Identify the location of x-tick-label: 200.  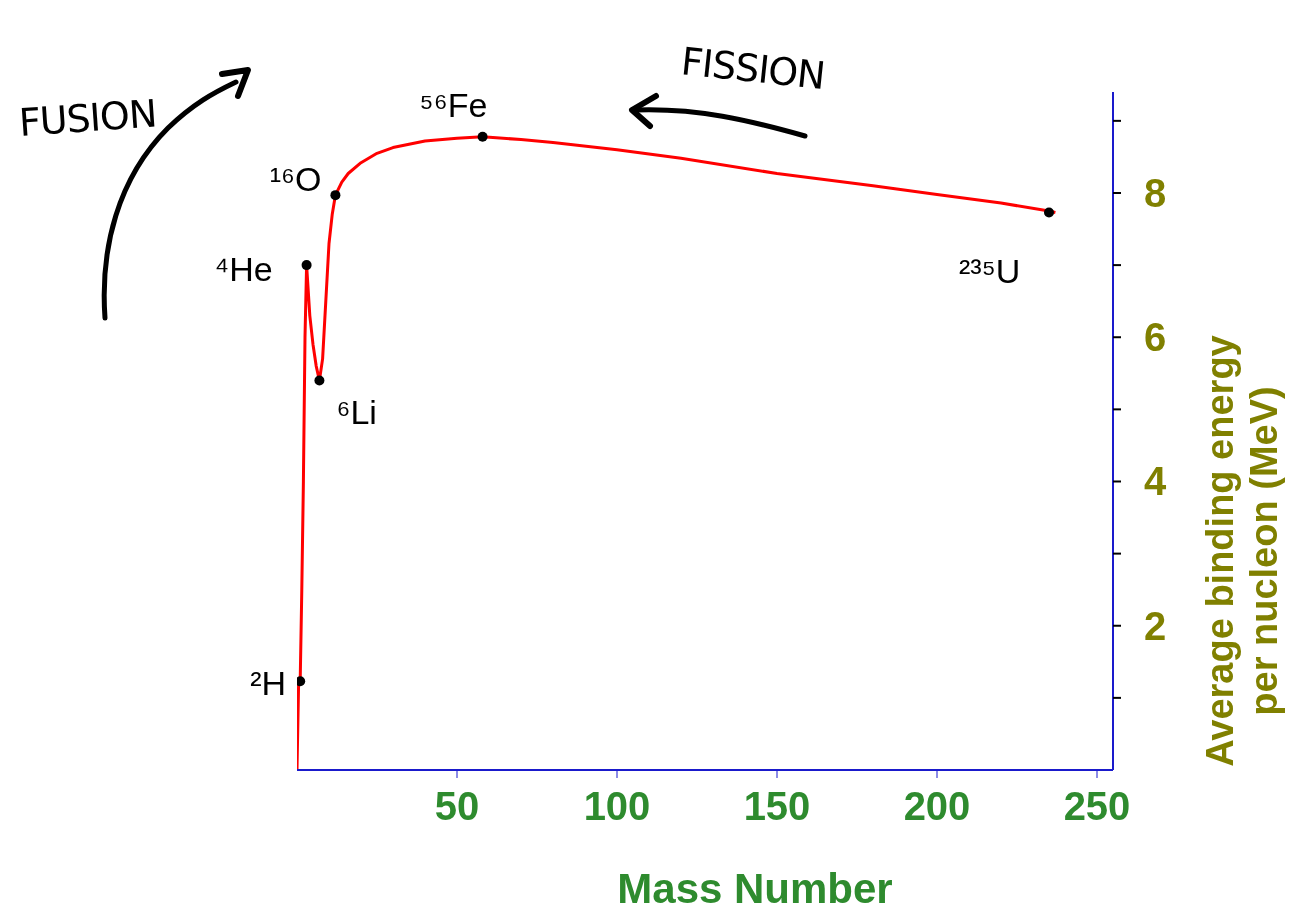
(937, 806).